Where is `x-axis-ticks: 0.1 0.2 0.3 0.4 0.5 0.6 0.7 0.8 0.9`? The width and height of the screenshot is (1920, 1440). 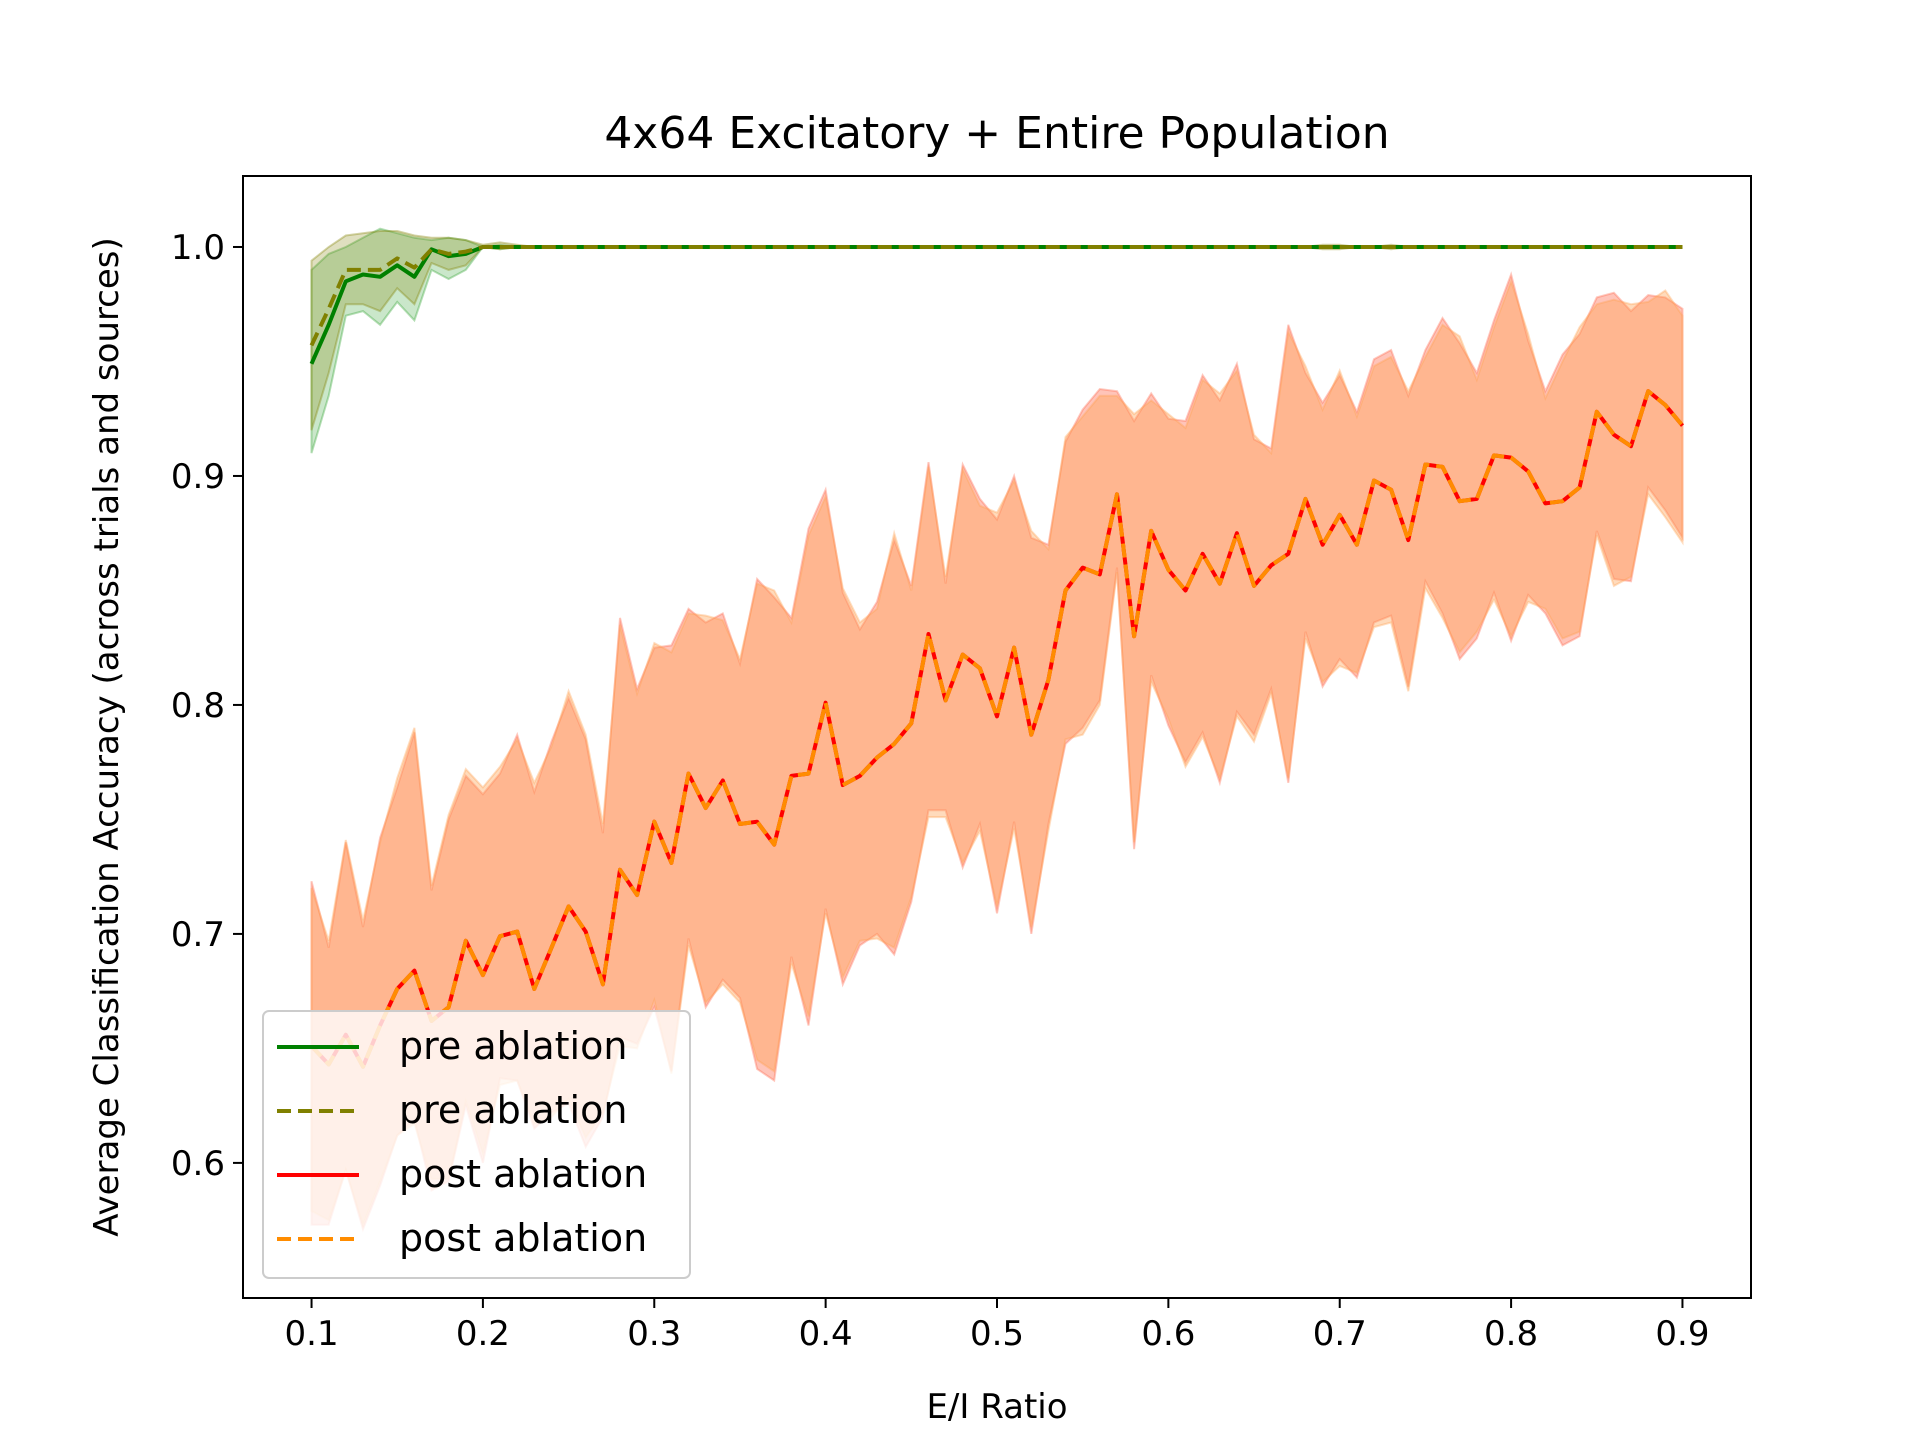
x-axis-ticks: 0.1 0.2 0.3 0.4 0.5 0.6 0.7 0.8 0.9 is located at coordinates (997, 1326).